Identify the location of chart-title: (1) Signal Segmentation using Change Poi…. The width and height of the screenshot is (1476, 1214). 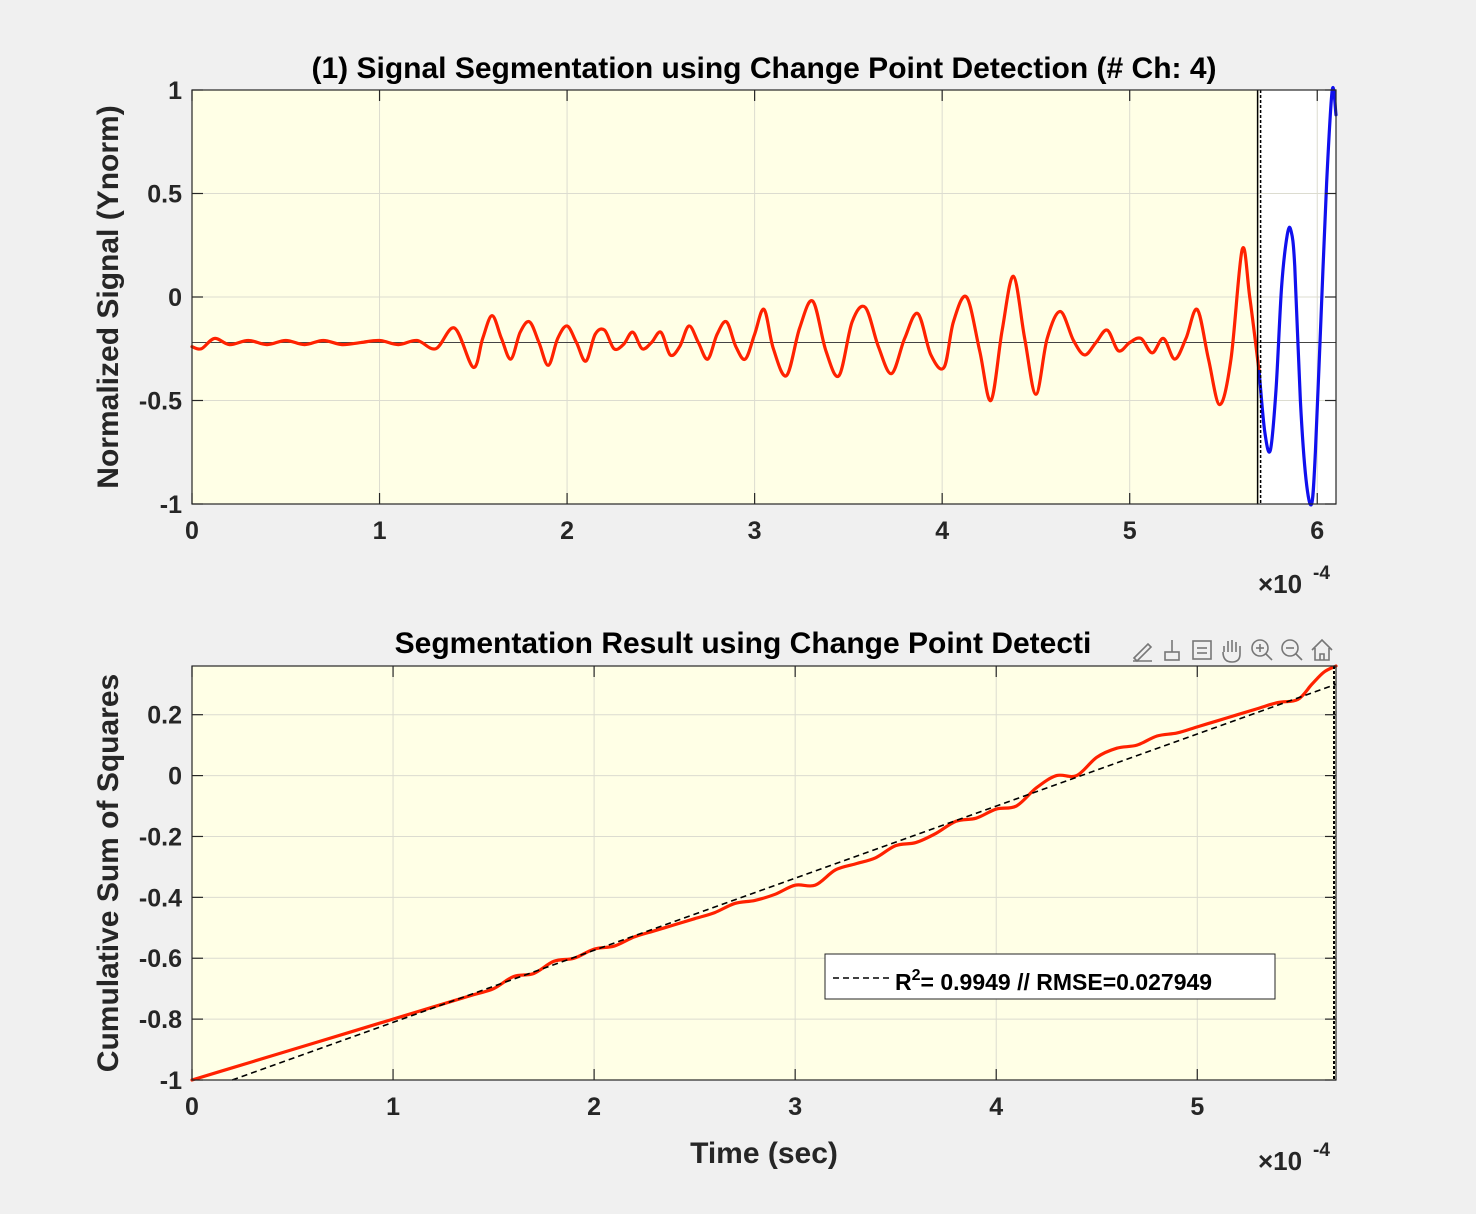
(763, 68).